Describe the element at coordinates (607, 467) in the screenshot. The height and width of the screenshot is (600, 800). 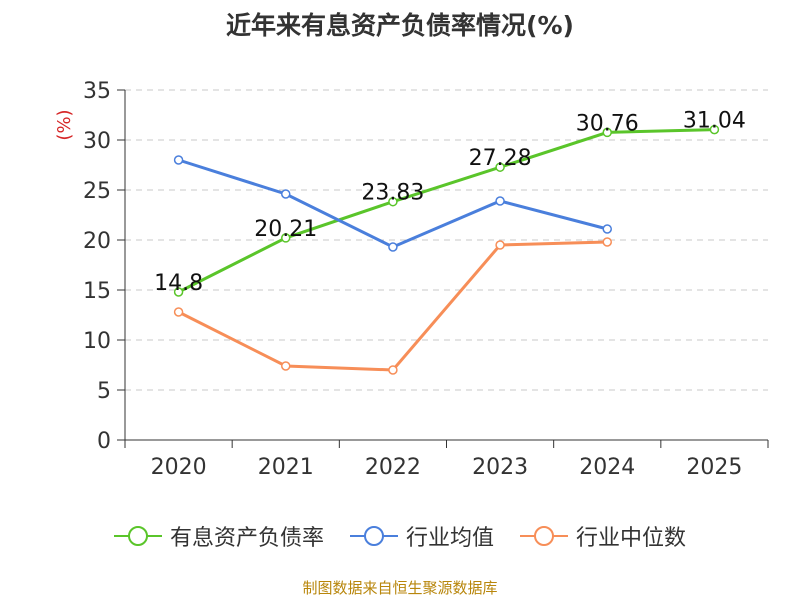
I see `x-tick-label: 2024` at that location.